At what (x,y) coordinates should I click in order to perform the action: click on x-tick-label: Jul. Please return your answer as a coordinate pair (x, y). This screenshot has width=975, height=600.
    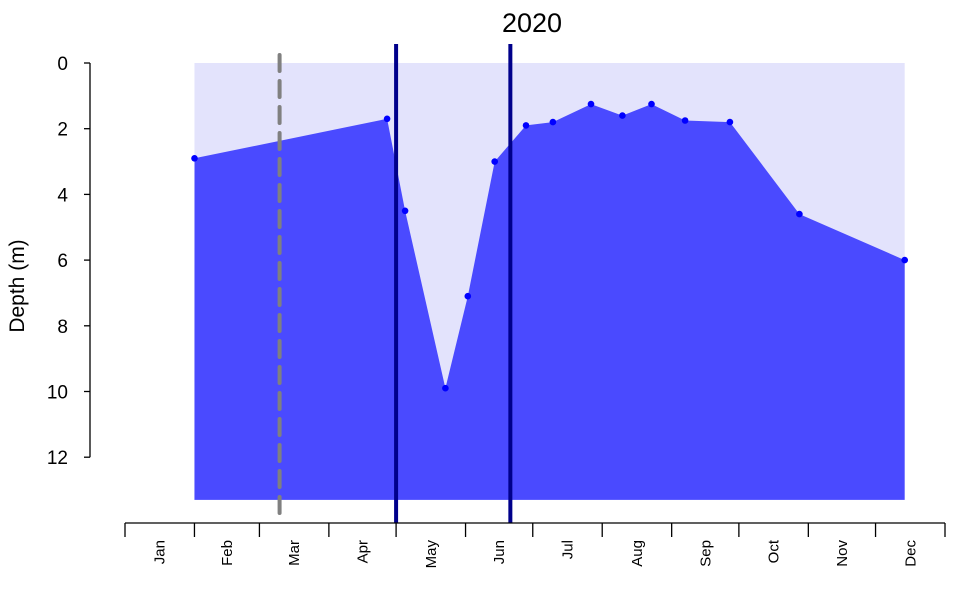
    Looking at the image, I should click on (568, 549).